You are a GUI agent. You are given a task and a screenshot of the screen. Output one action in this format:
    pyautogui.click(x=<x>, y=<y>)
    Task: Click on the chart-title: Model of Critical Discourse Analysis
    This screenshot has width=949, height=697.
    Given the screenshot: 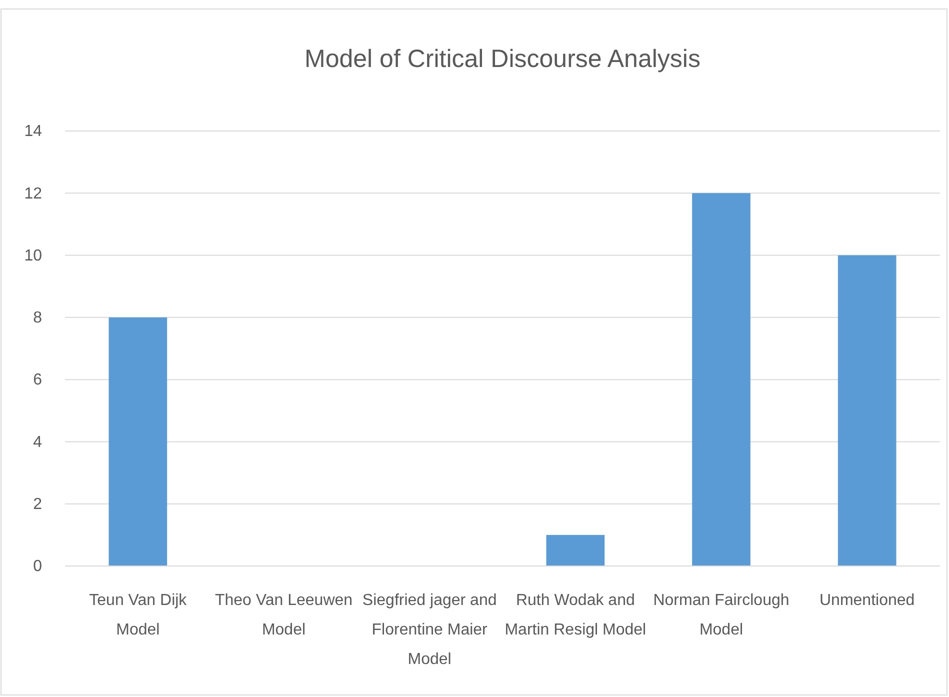 What is the action you would take?
    pyautogui.click(x=502, y=59)
    